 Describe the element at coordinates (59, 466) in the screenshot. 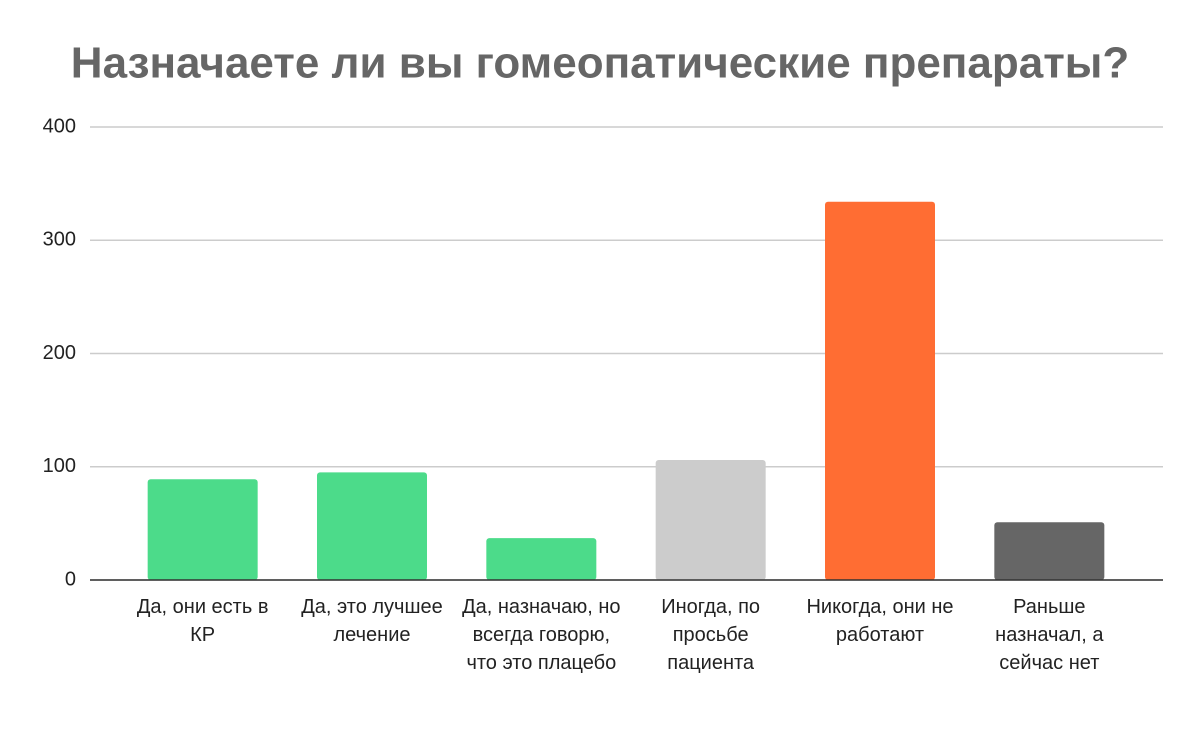

I see `y-tick-label: 100` at that location.